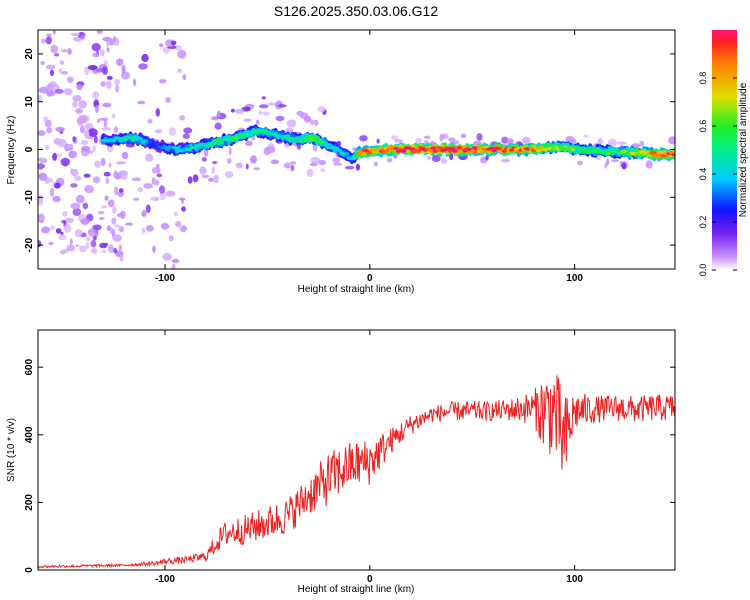  What do you see at coordinates (703, 270) in the screenshot?
I see `colorbar-tick-label: 0.0` at bounding box center [703, 270].